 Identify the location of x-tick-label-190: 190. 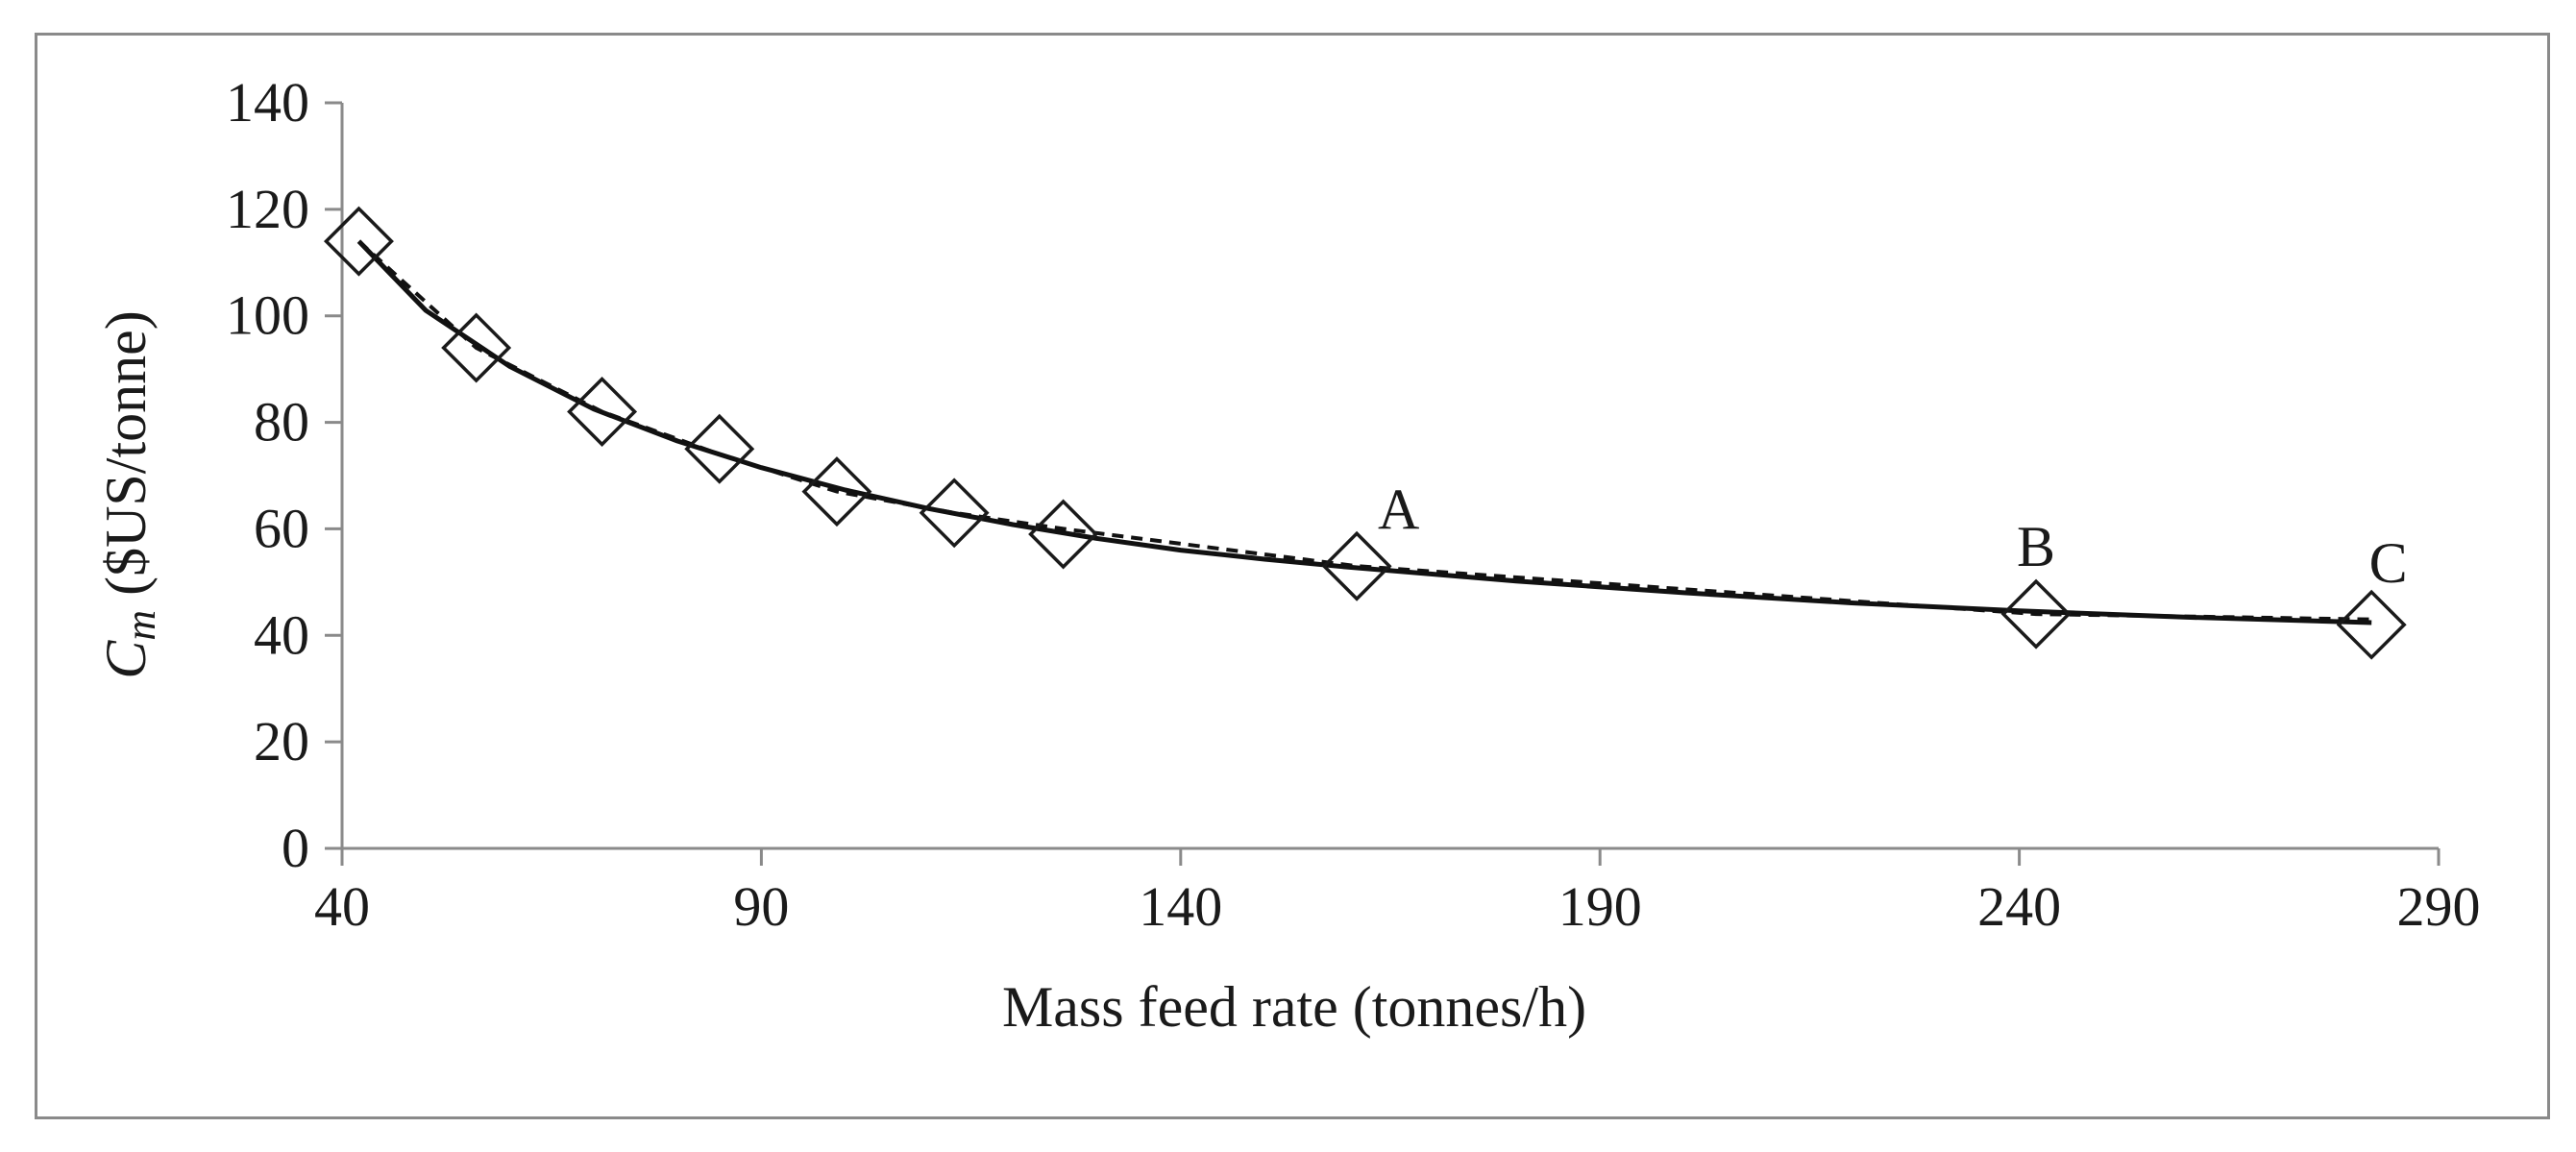
(1600, 906).